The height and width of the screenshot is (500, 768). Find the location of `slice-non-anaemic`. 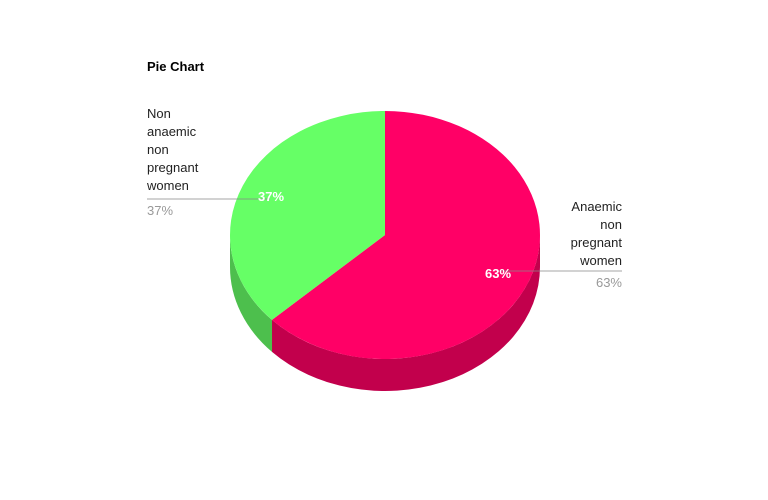

slice-non-anaemic is located at coordinates (307, 215).